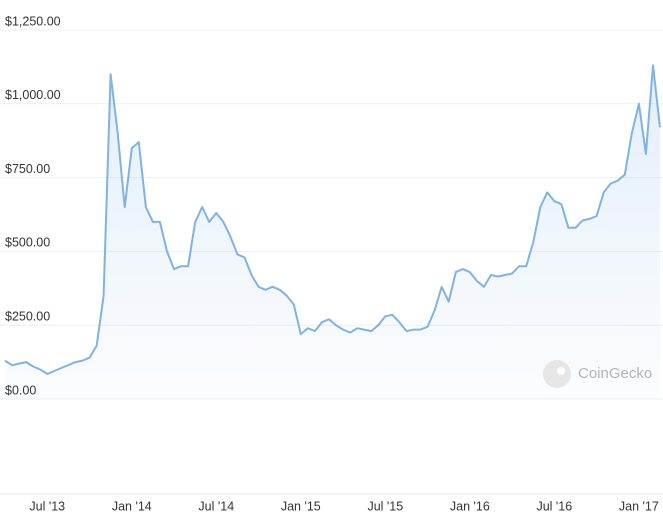 The image size is (663, 522). Describe the element at coordinates (216, 506) in the screenshot. I see `x-tick-label: Jul '14` at that location.